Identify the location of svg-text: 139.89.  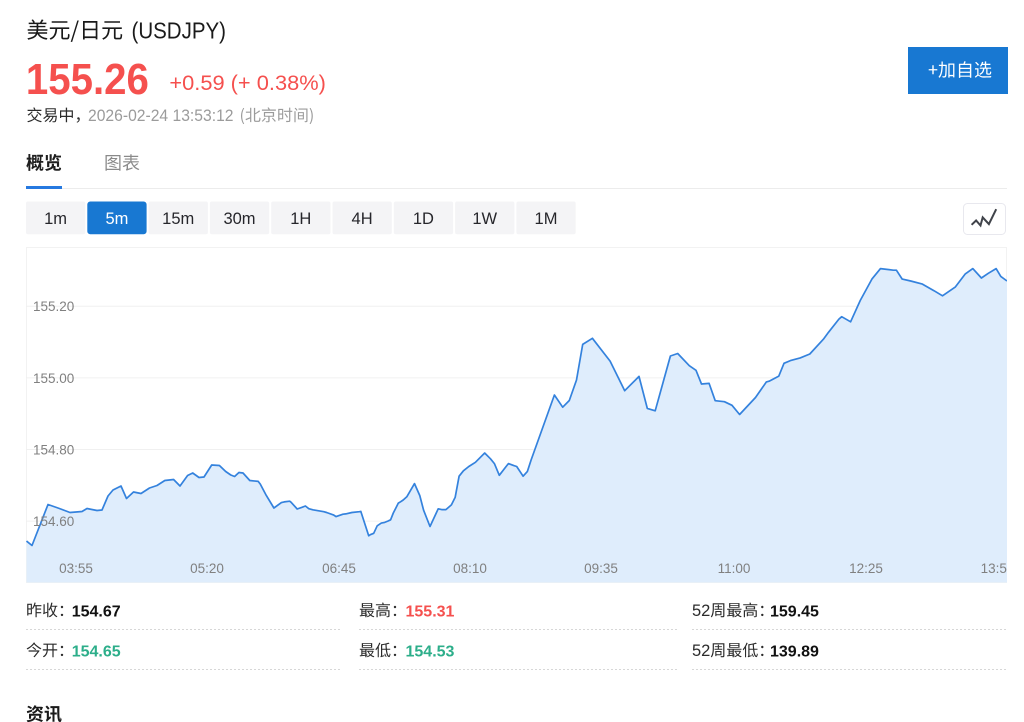
(794, 652).